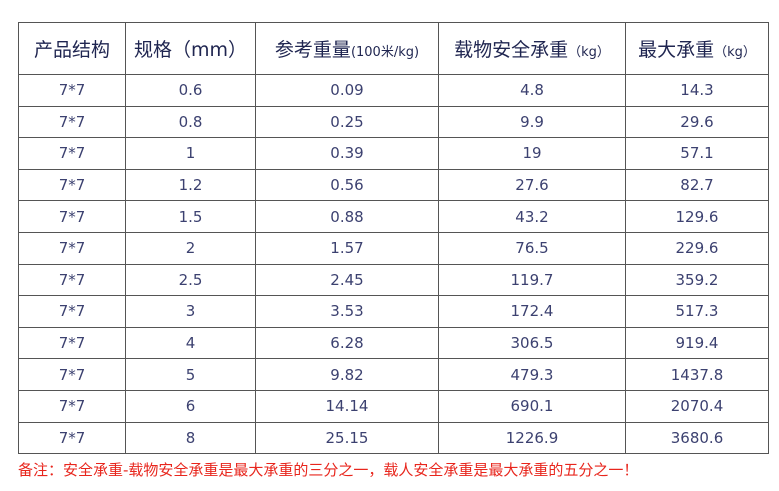  What do you see at coordinates (385, 52) in the screenshot?
I see `header-unit: (100米/kg)` at bounding box center [385, 52].